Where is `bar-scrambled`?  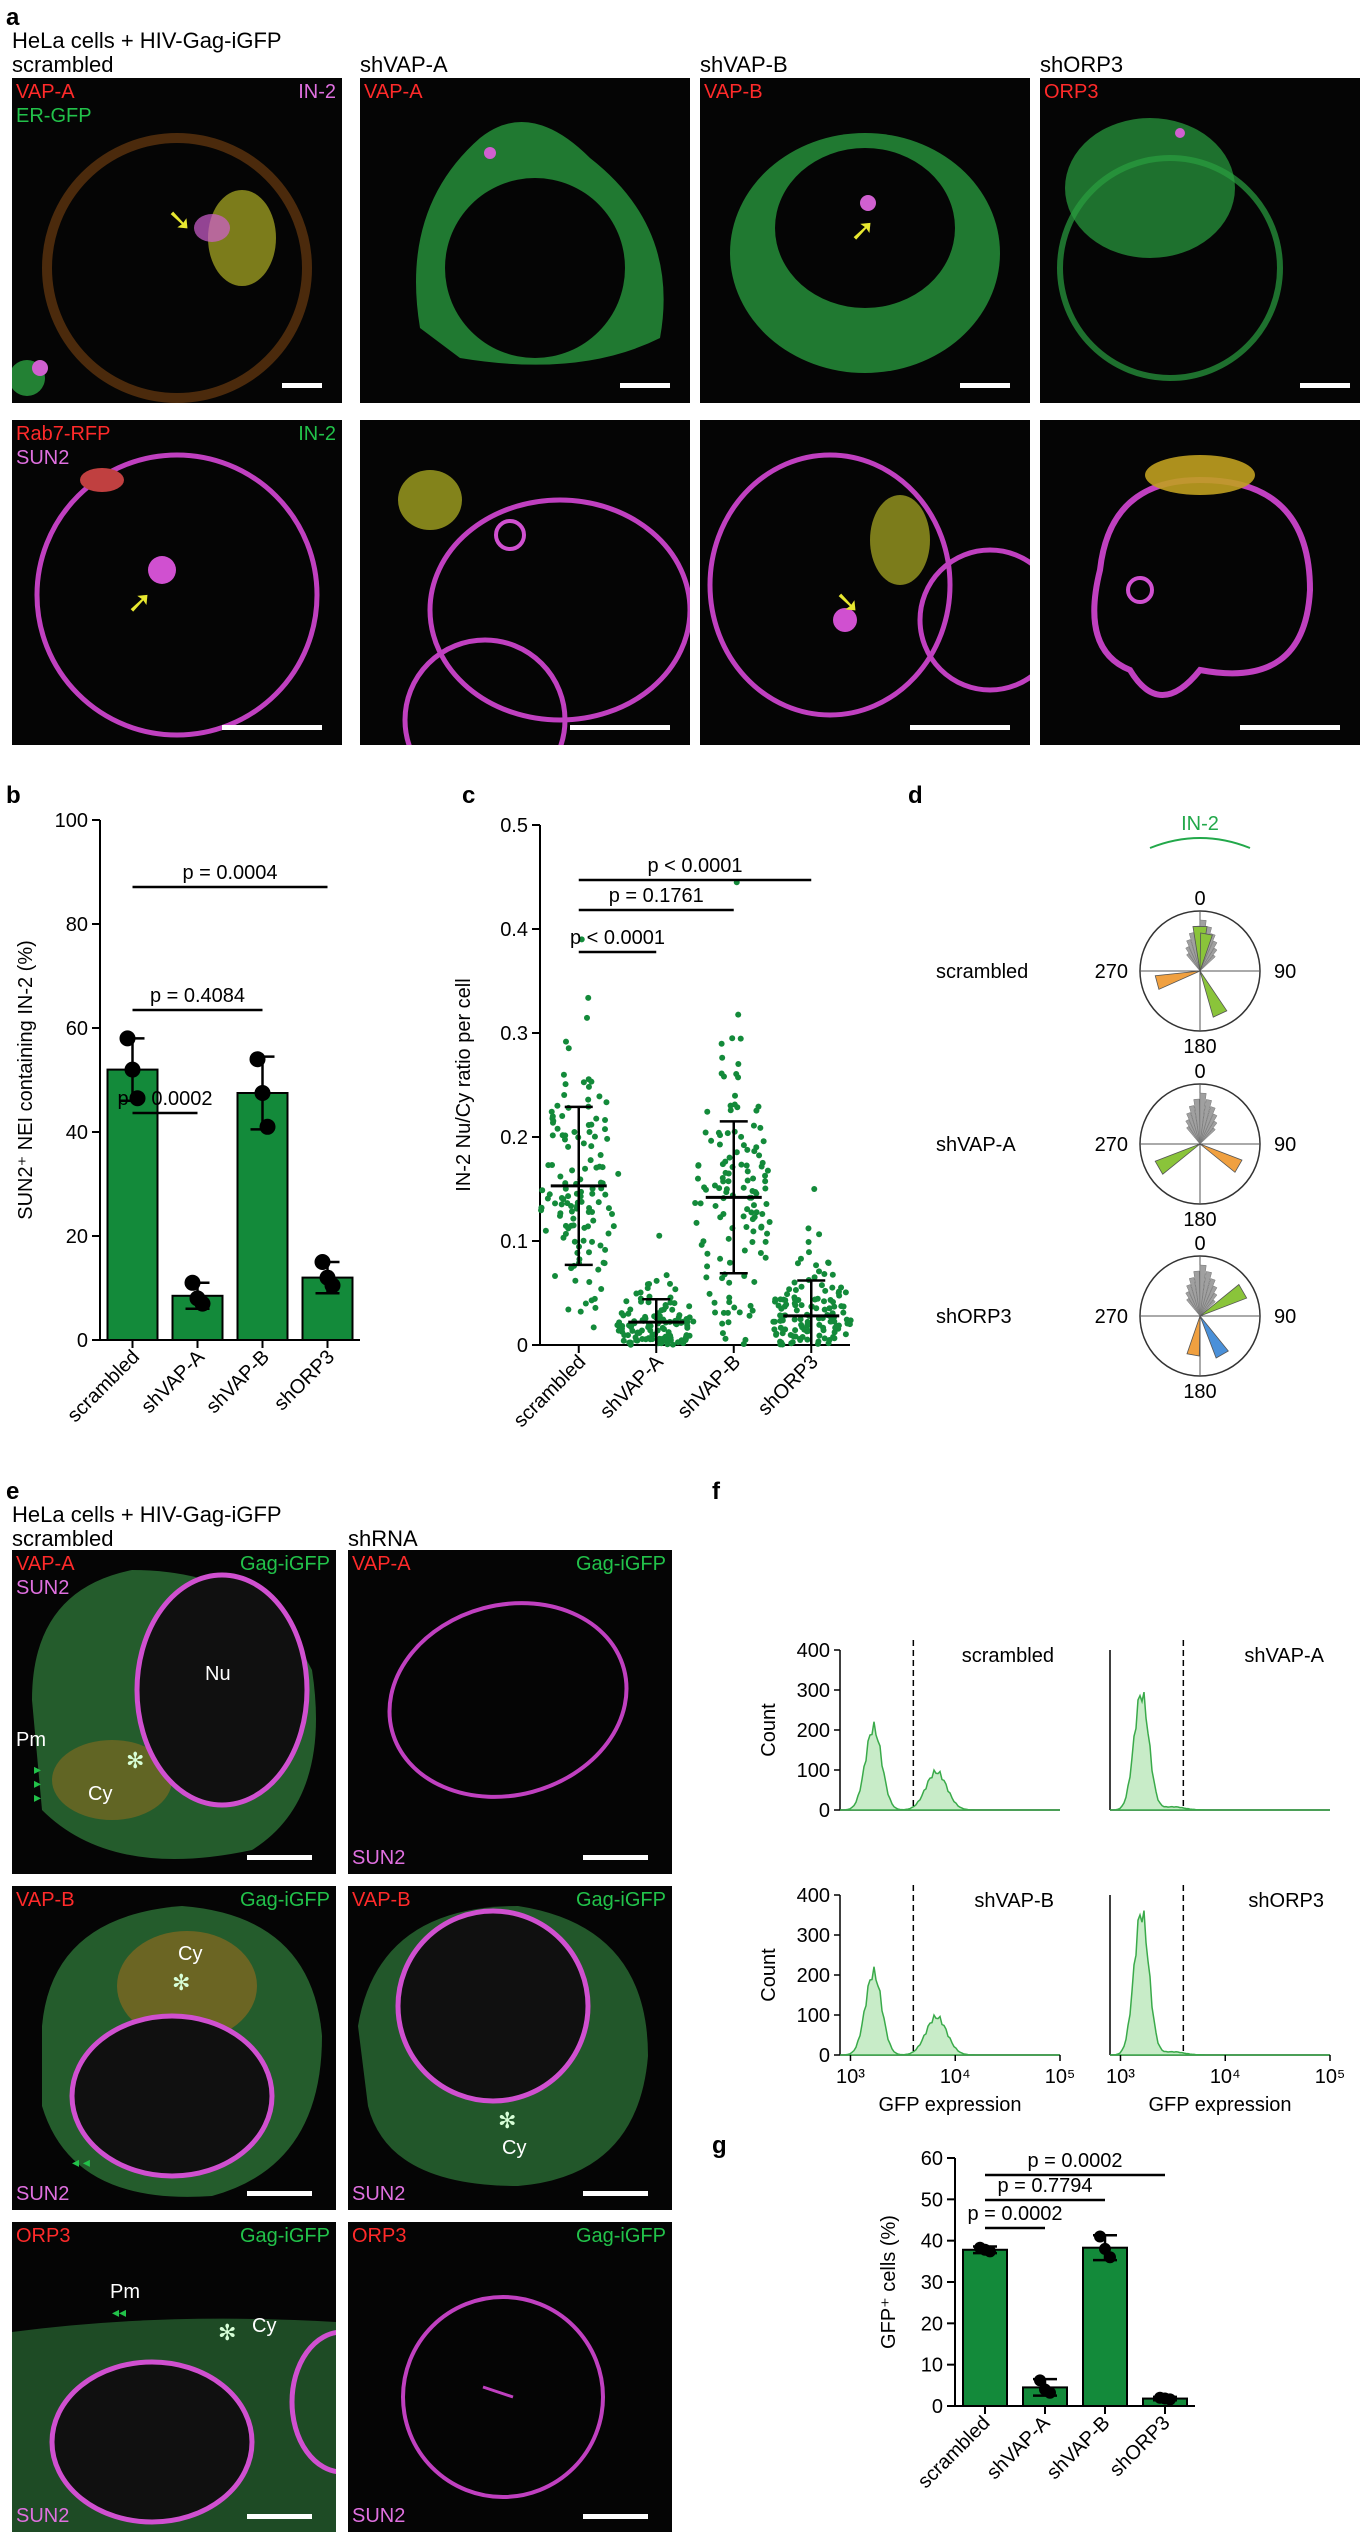 bar-scrambled is located at coordinates (132, 1204).